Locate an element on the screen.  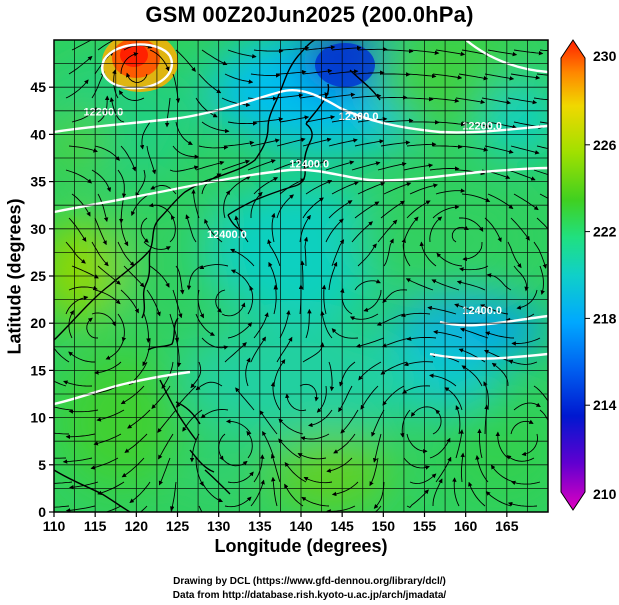
y-tick-label: 40 is located at coordinates (38, 134).